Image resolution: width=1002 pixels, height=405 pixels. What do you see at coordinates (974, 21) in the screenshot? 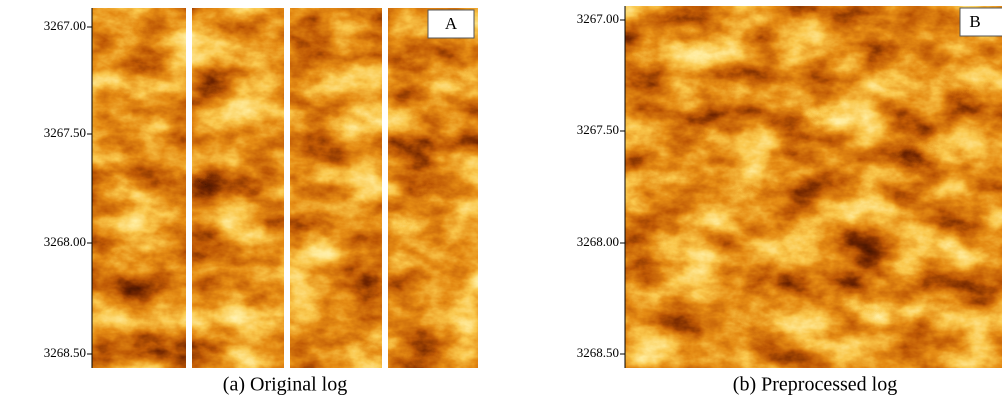
I see `panel-label: B` at bounding box center [974, 21].